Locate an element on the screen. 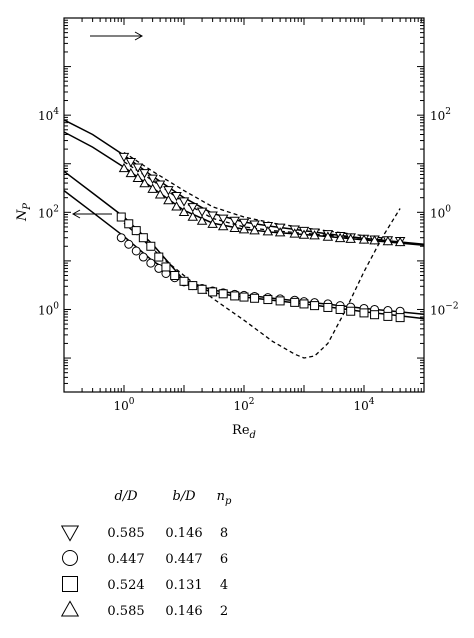 The image size is (474, 638). y-axis-label: NP is located at coordinates (24, 212).